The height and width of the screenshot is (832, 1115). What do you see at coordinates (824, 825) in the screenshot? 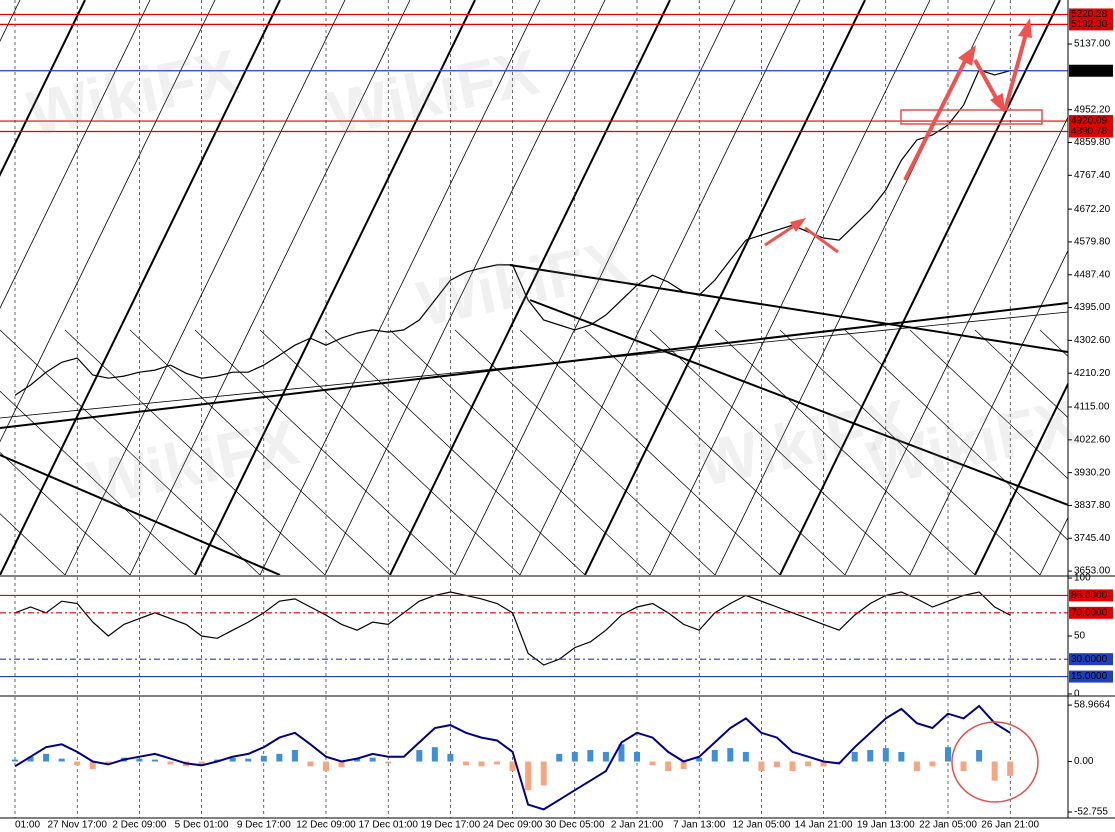
I see `x-tick-label: 14 Jan 21:00` at bounding box center [824, 825].